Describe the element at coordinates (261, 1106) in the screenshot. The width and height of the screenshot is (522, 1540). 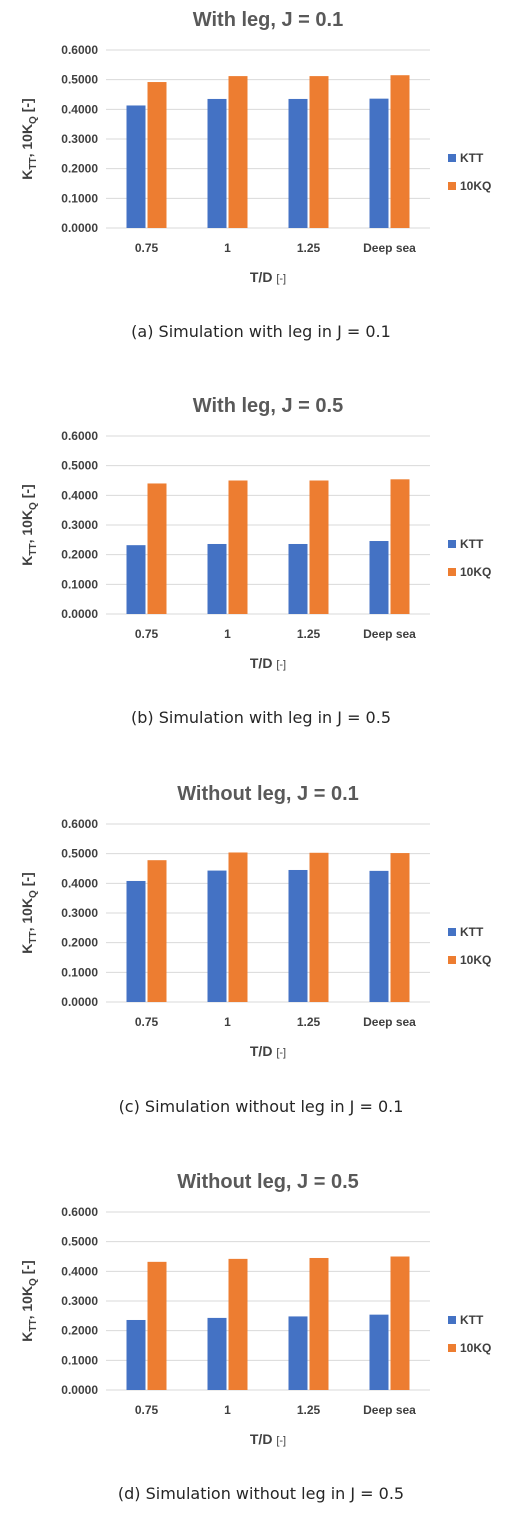
I see `figure-caption: (c) Simulation without leg in J = 0.1` at that location.